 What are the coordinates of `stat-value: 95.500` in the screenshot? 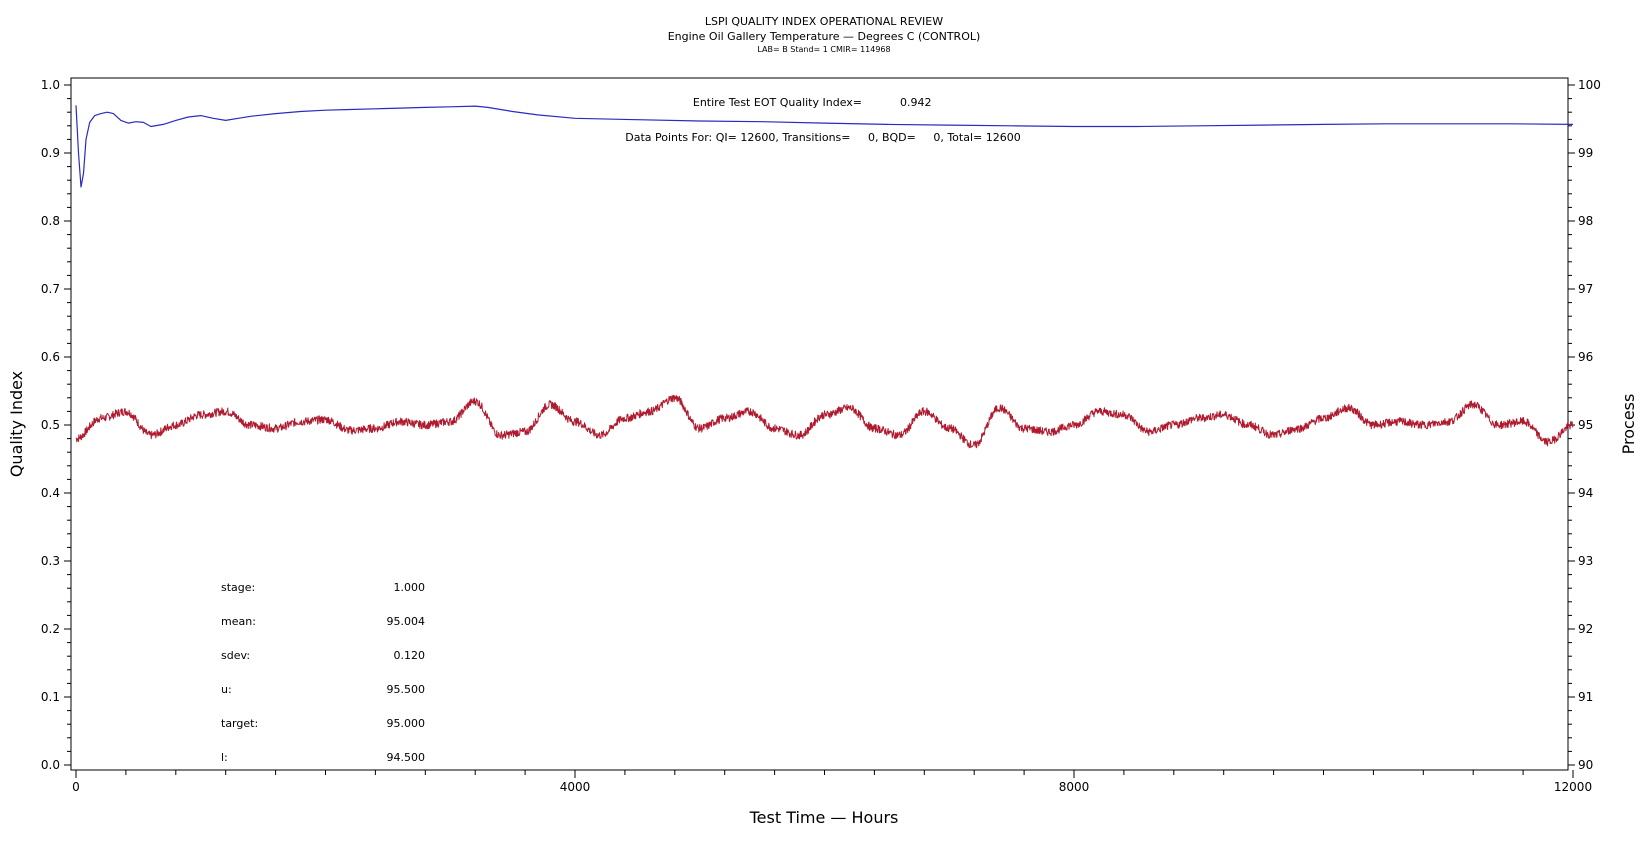 It's located at (406, 689).